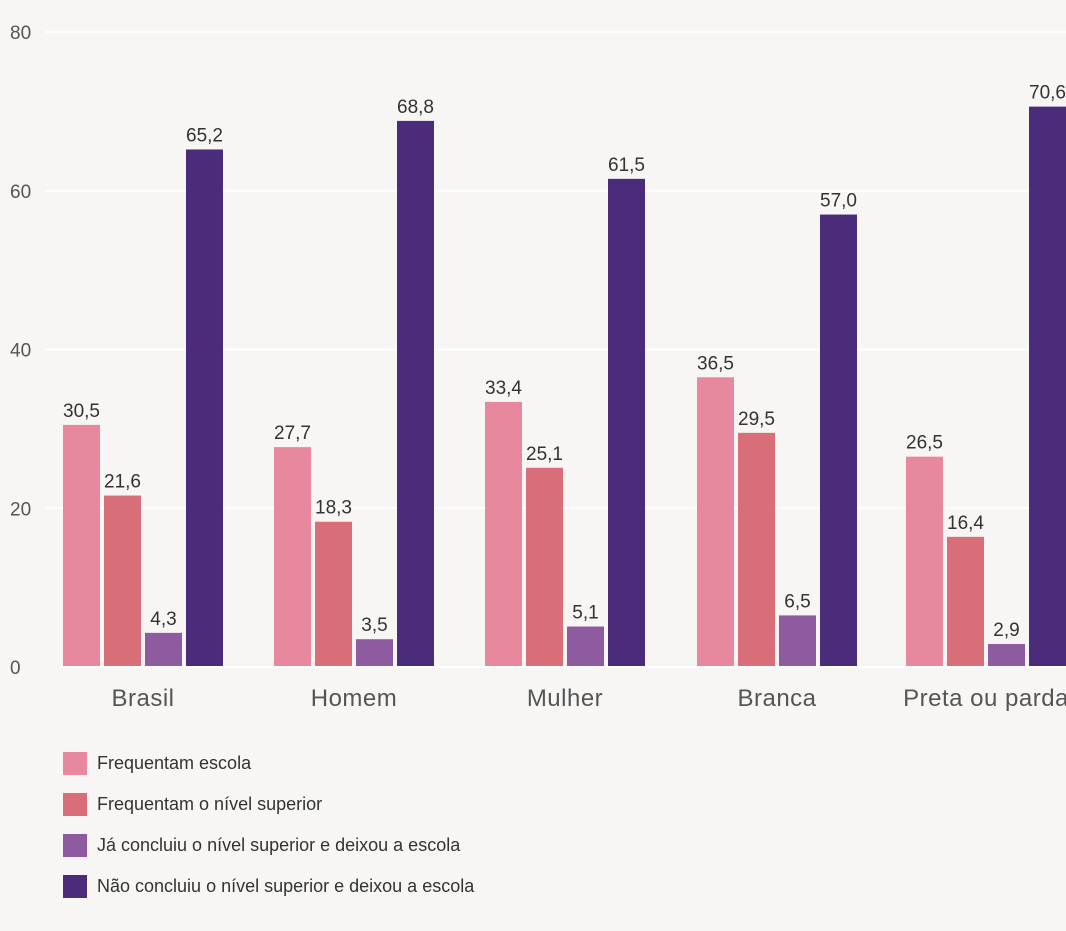  Describe the element at coordinates (163, 619) in the screenshot. I see `data-label: 4,3` at that location.